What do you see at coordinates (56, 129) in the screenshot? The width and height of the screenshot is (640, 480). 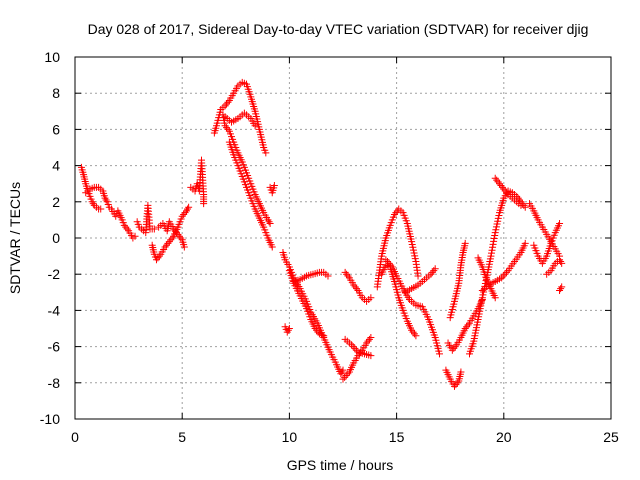 I see `y-tick-label: 6` at bounding box center [56, 129].